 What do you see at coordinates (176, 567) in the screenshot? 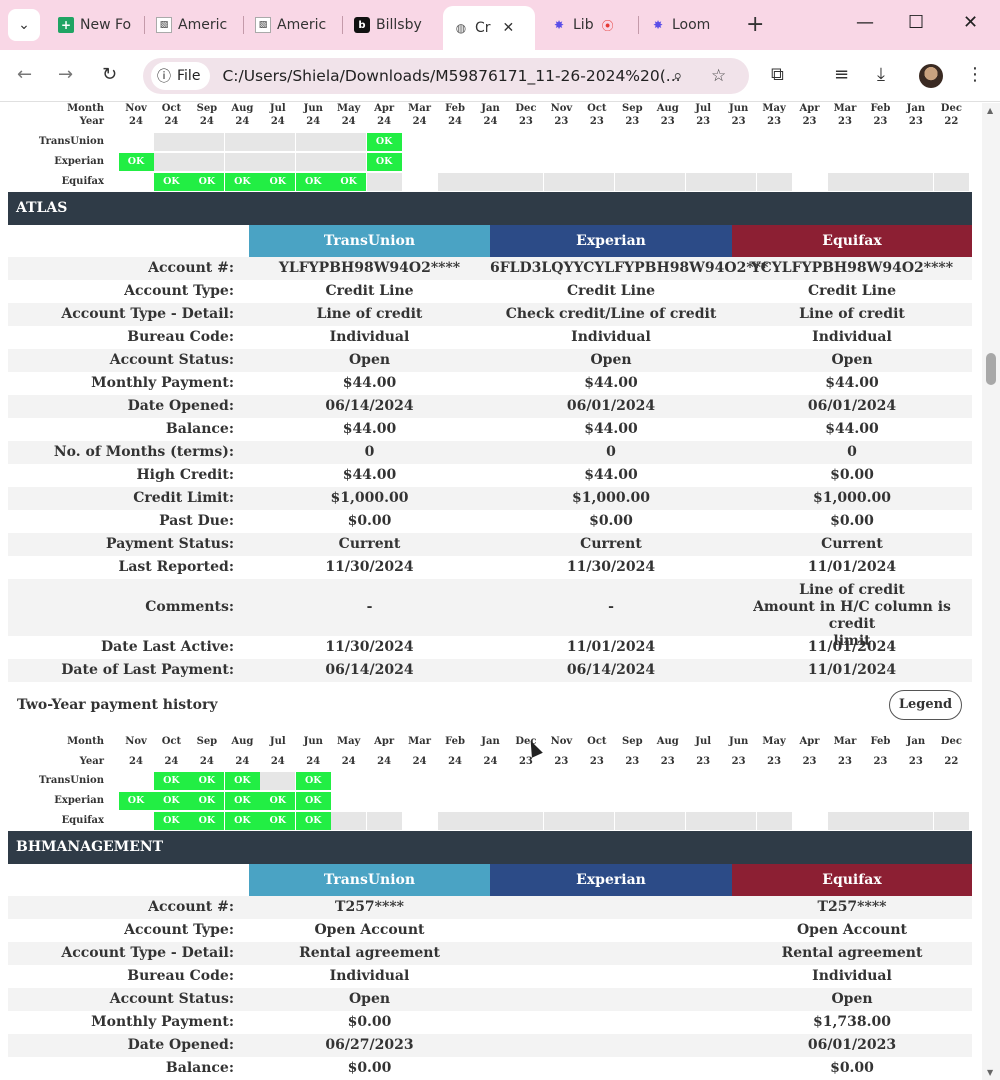
I see `field-label: Last Reported:` at bounding box center [176, 567].